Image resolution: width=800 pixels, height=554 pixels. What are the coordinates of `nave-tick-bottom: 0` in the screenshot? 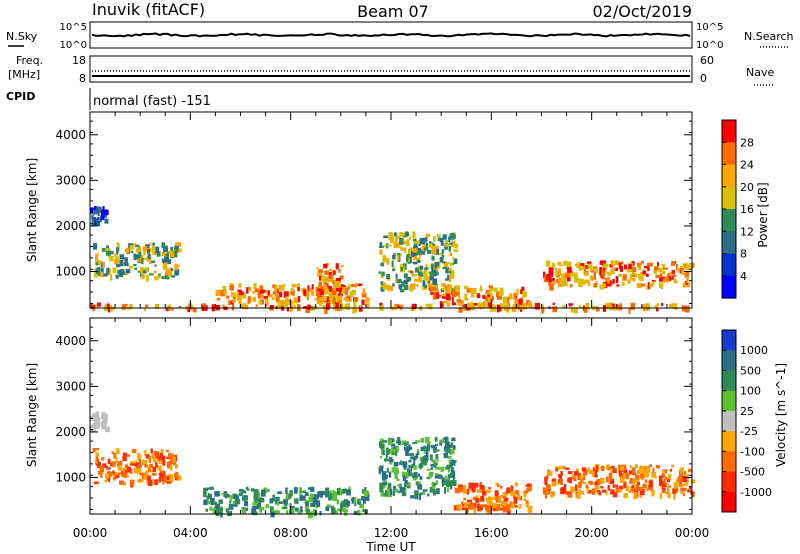 It's located at (703, 78).